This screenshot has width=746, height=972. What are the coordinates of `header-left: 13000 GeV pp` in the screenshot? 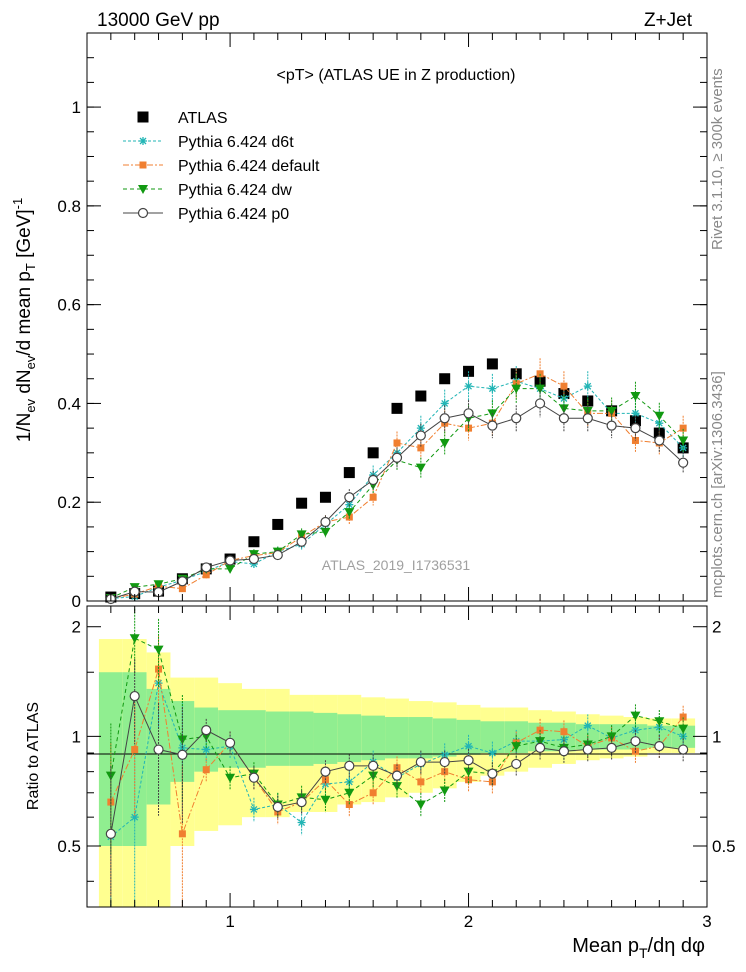 It's located at (158, 20).